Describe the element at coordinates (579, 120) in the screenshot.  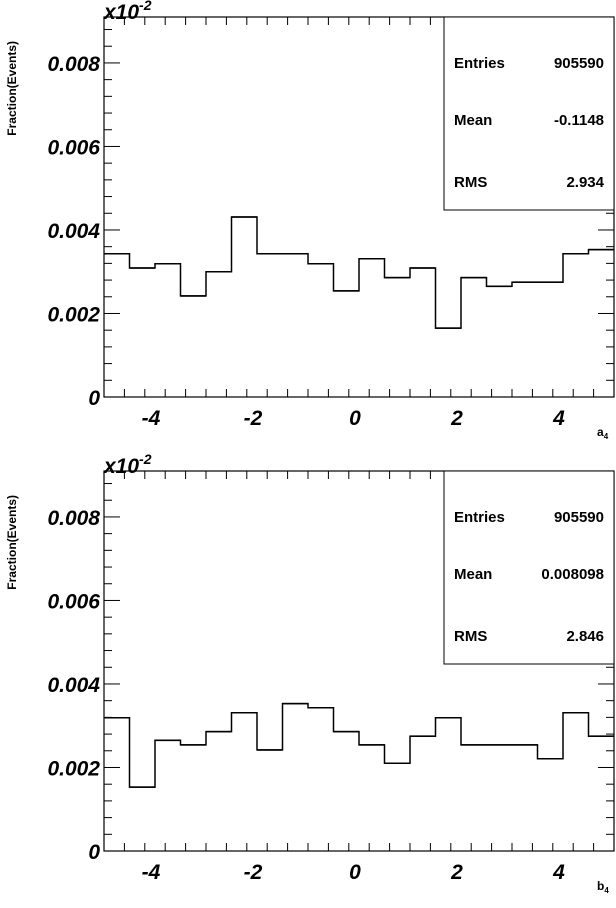
I see `stat-value: -0.1148` at that location.